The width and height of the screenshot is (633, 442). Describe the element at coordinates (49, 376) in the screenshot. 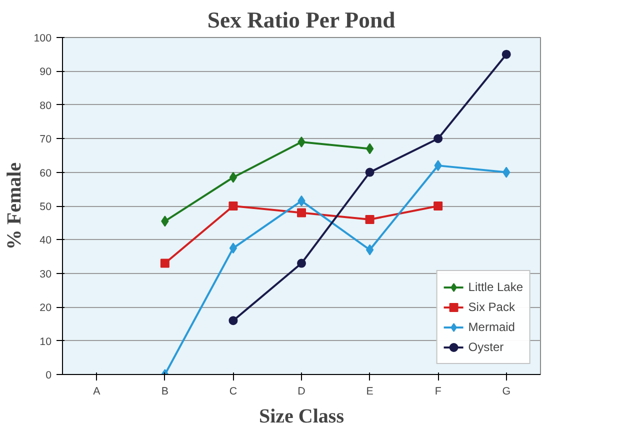

I see `y-tick-label: 0` at that location.